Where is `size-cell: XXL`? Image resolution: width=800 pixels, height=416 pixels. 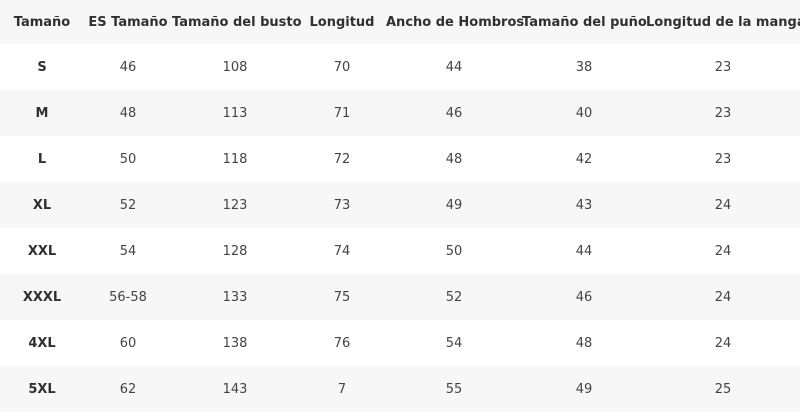
size-cell: XXL is located at coordinates (42, 251).